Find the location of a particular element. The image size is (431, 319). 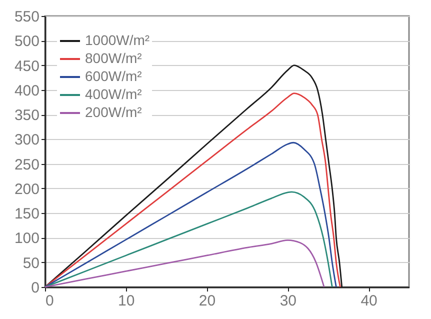

y-tick-label: 450 is located at coordinates (27, 66).